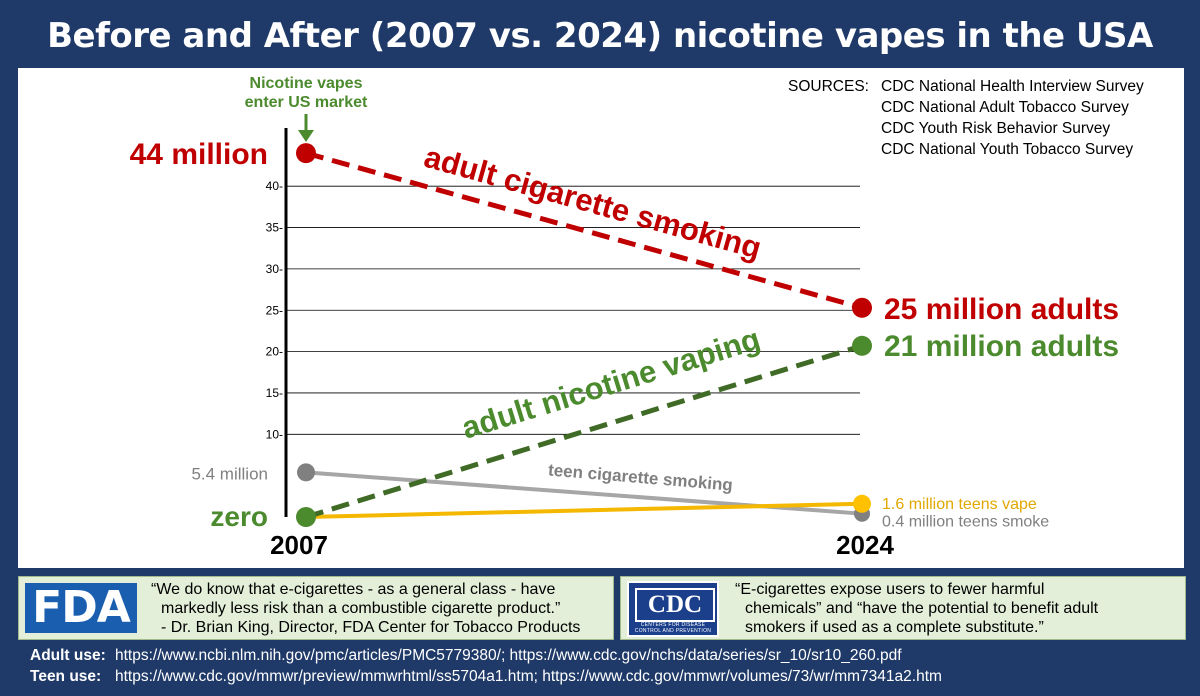 This screenshot has width=1200, height=696. Describe the element at coordinates (996, 128) in the screenshot. I see `source-item: CDC Youth Risk Behavior Survey` at that location.